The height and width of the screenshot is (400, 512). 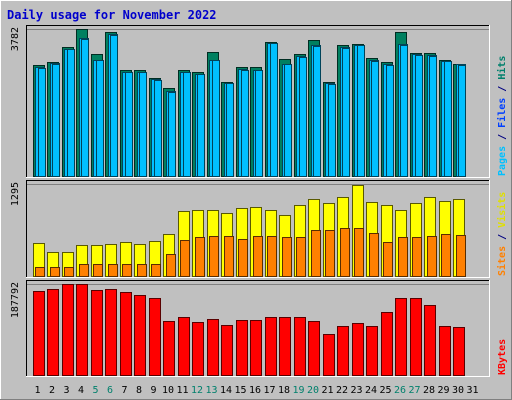 What do you see at coordinates (400, 390) in the screenshot?
I see `day-label-26: 26` at bounding box center [400, 390].